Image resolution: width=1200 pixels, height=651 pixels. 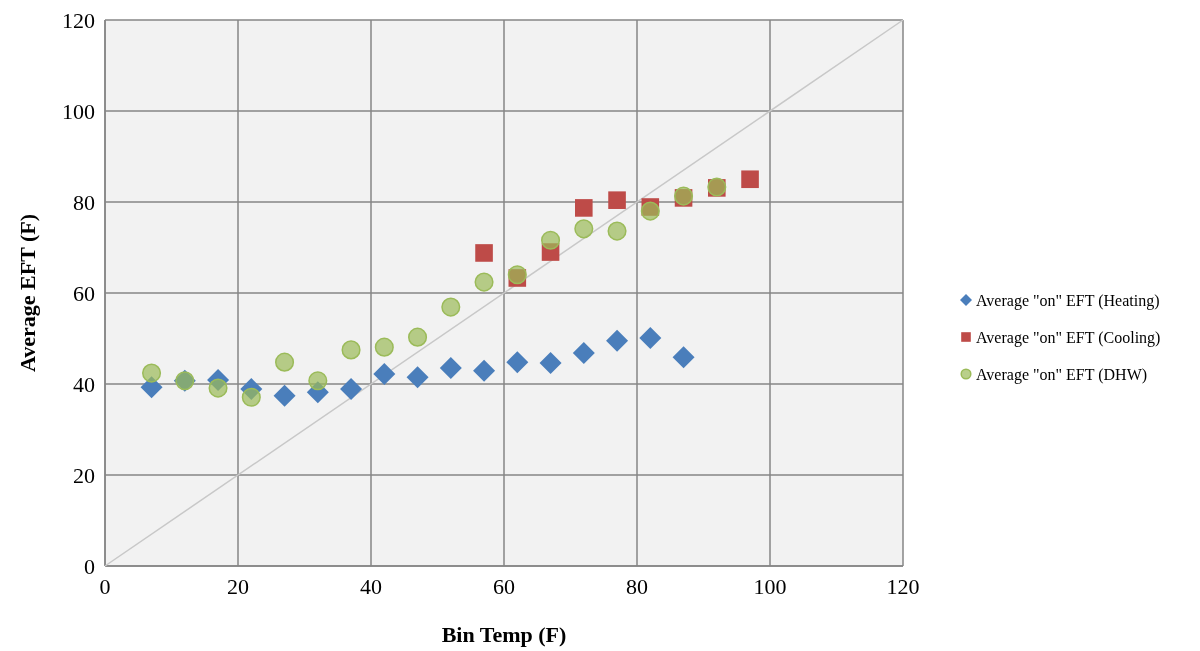 What do you see at coordinates (770, 586) in the screenshot?
I see `x-tick-label: 100` at bounding box center [770, 586].